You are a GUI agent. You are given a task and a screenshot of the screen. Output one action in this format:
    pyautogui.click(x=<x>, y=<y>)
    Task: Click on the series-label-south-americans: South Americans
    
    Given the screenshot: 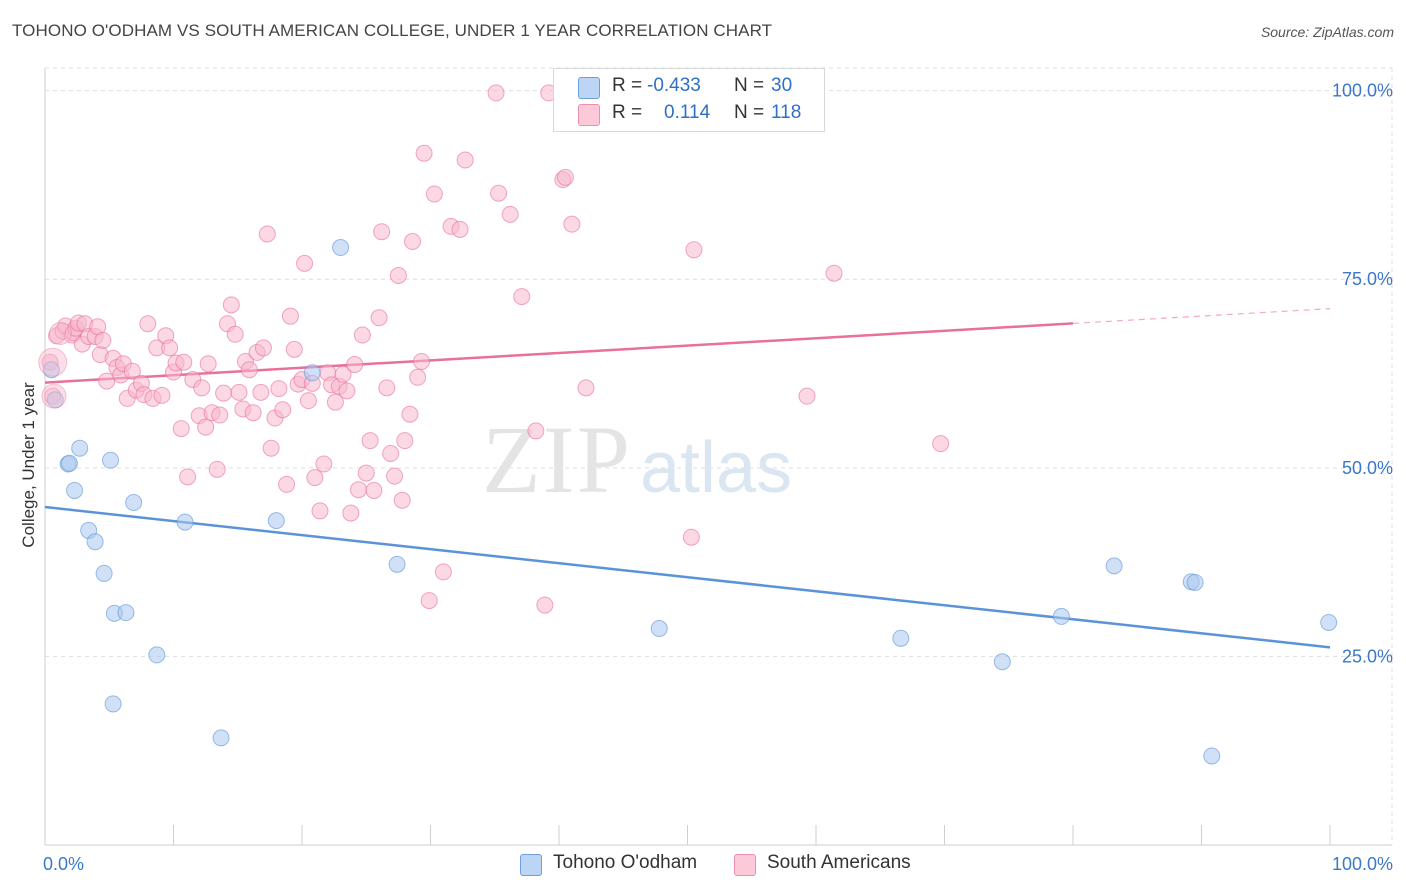 What is the action you would take?
    pyautogui.click(x=839, y=862)
    